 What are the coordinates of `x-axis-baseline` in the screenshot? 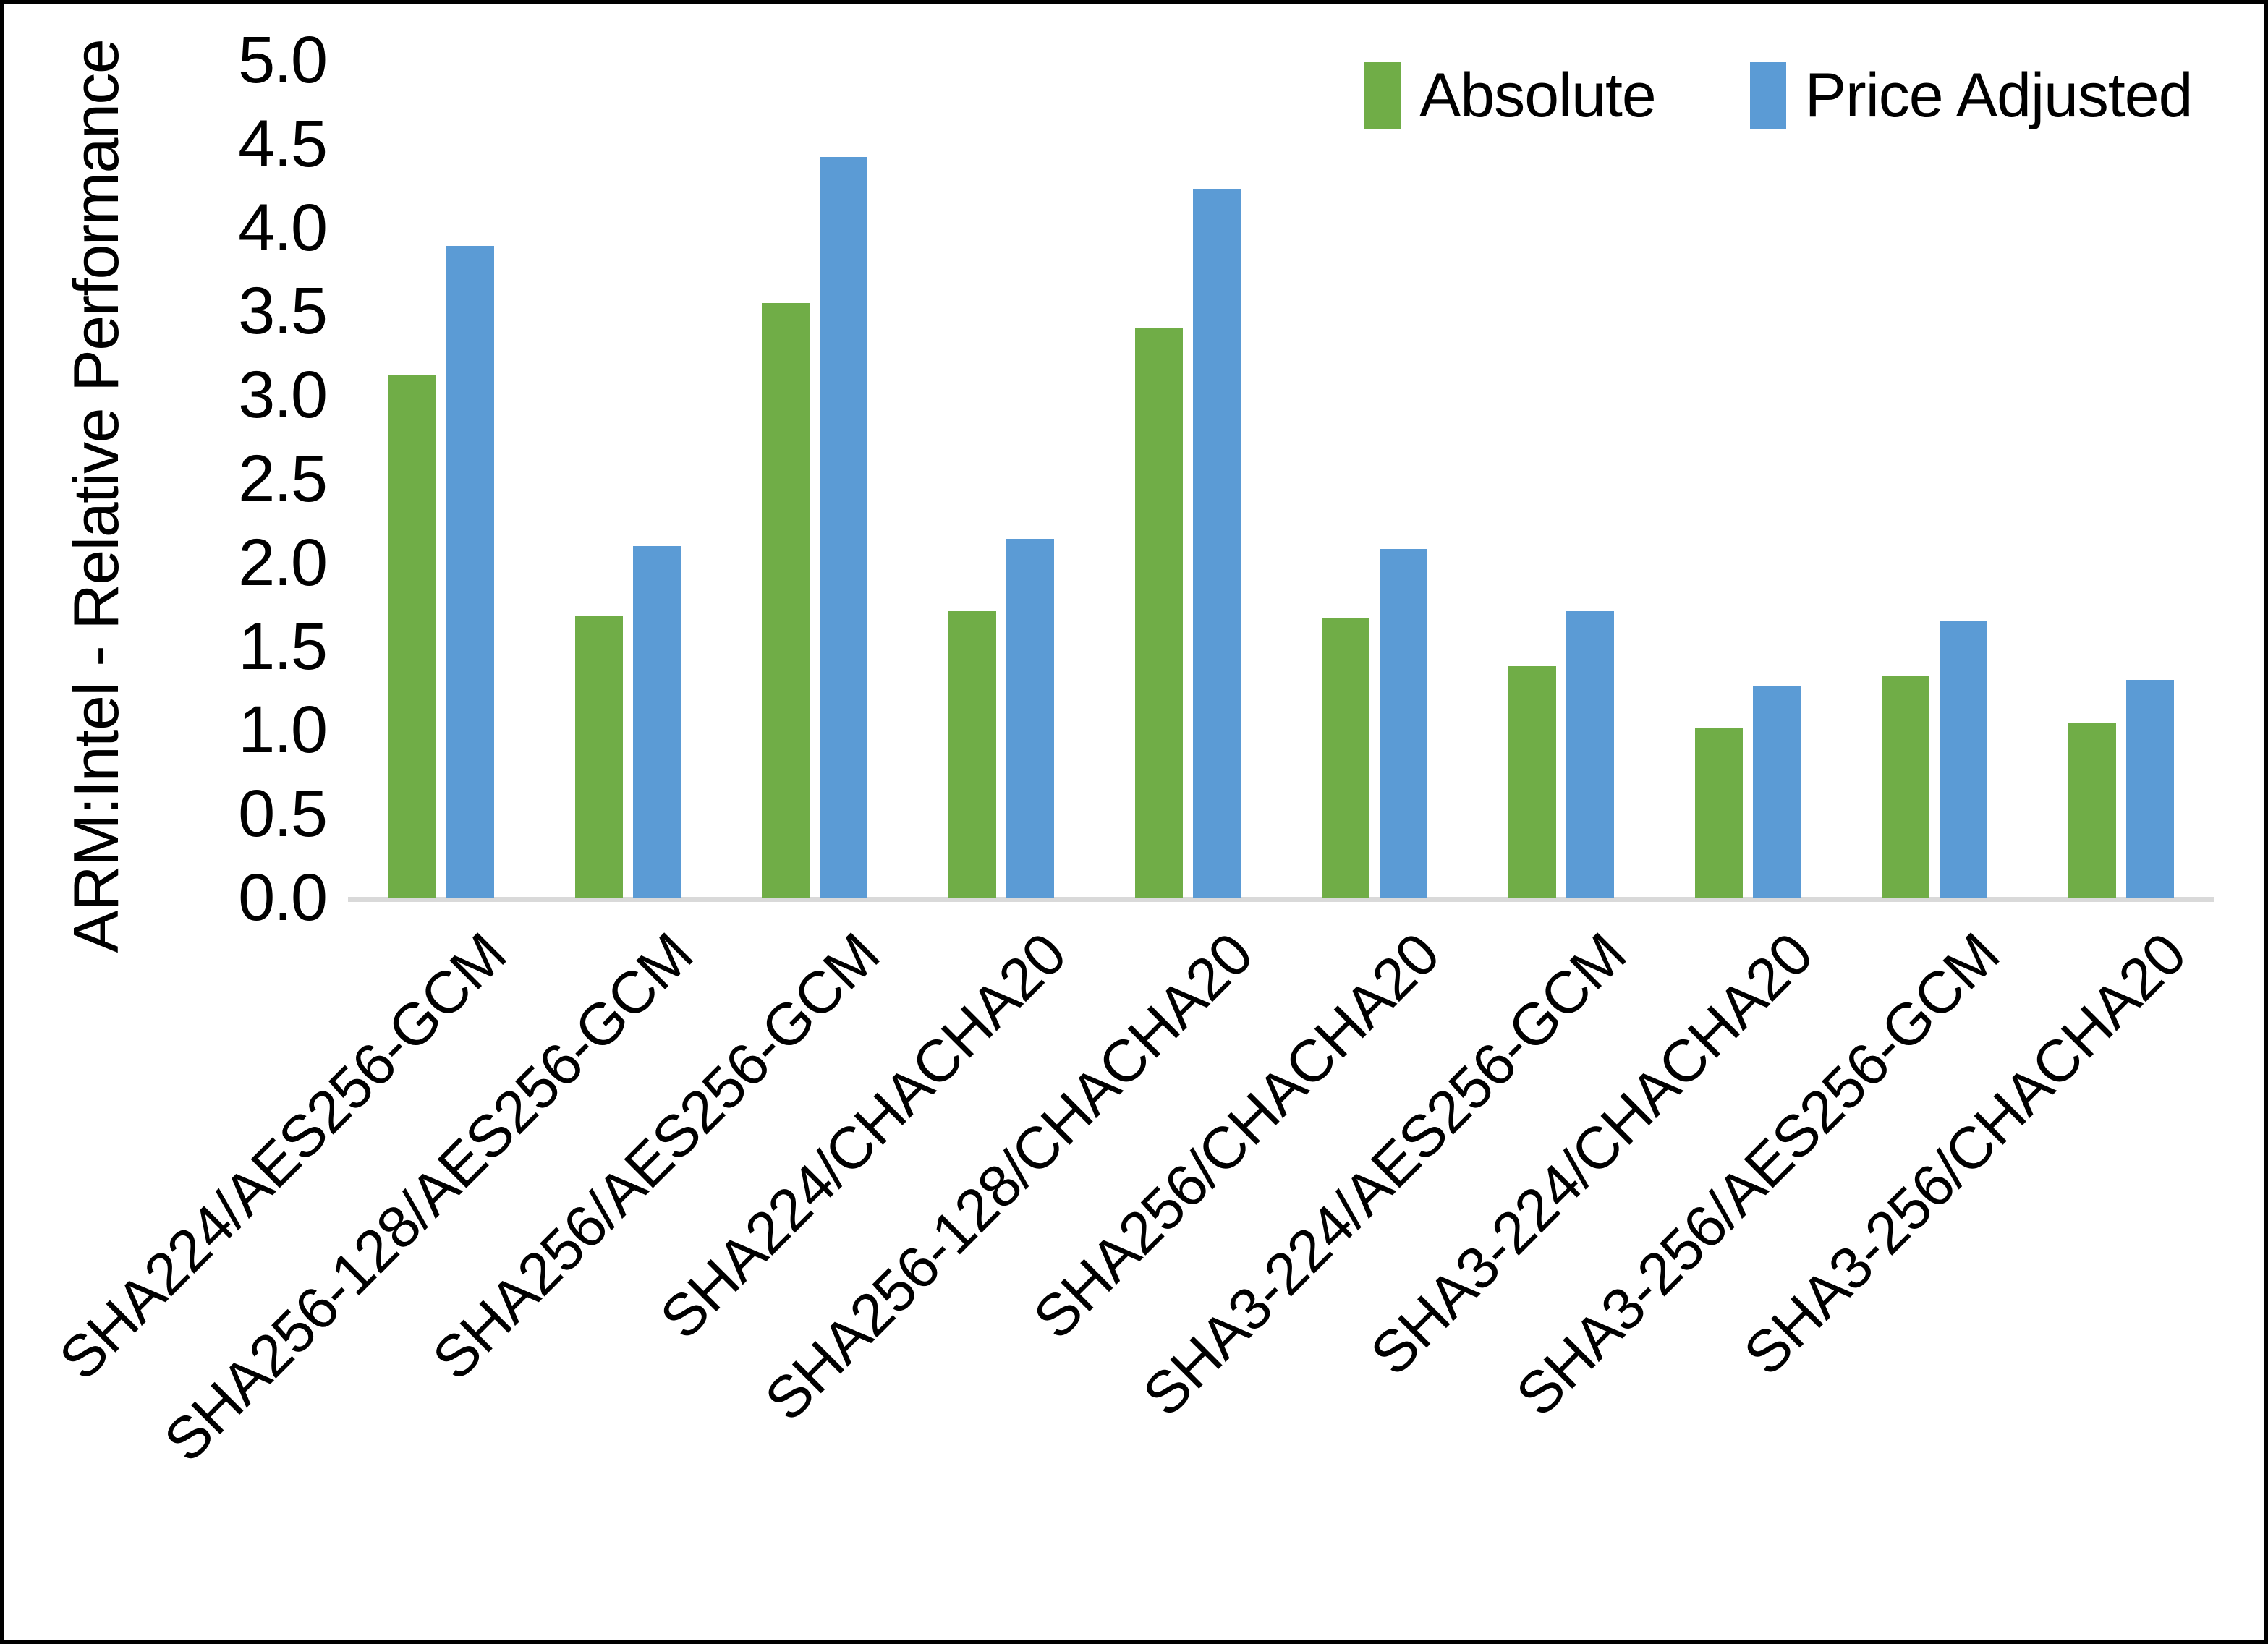 It's located at (1281, 899).